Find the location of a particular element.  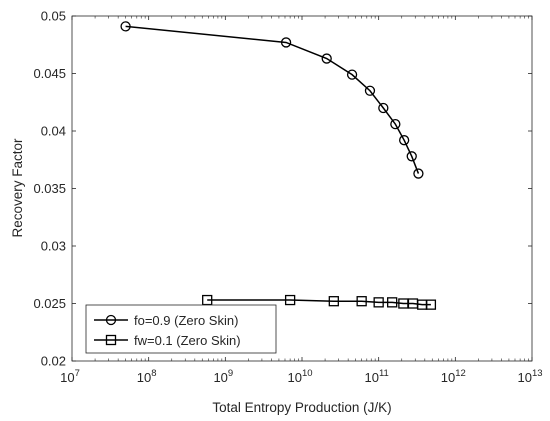

y-tick-label: 0.04 is located at coordinates (53, 131).